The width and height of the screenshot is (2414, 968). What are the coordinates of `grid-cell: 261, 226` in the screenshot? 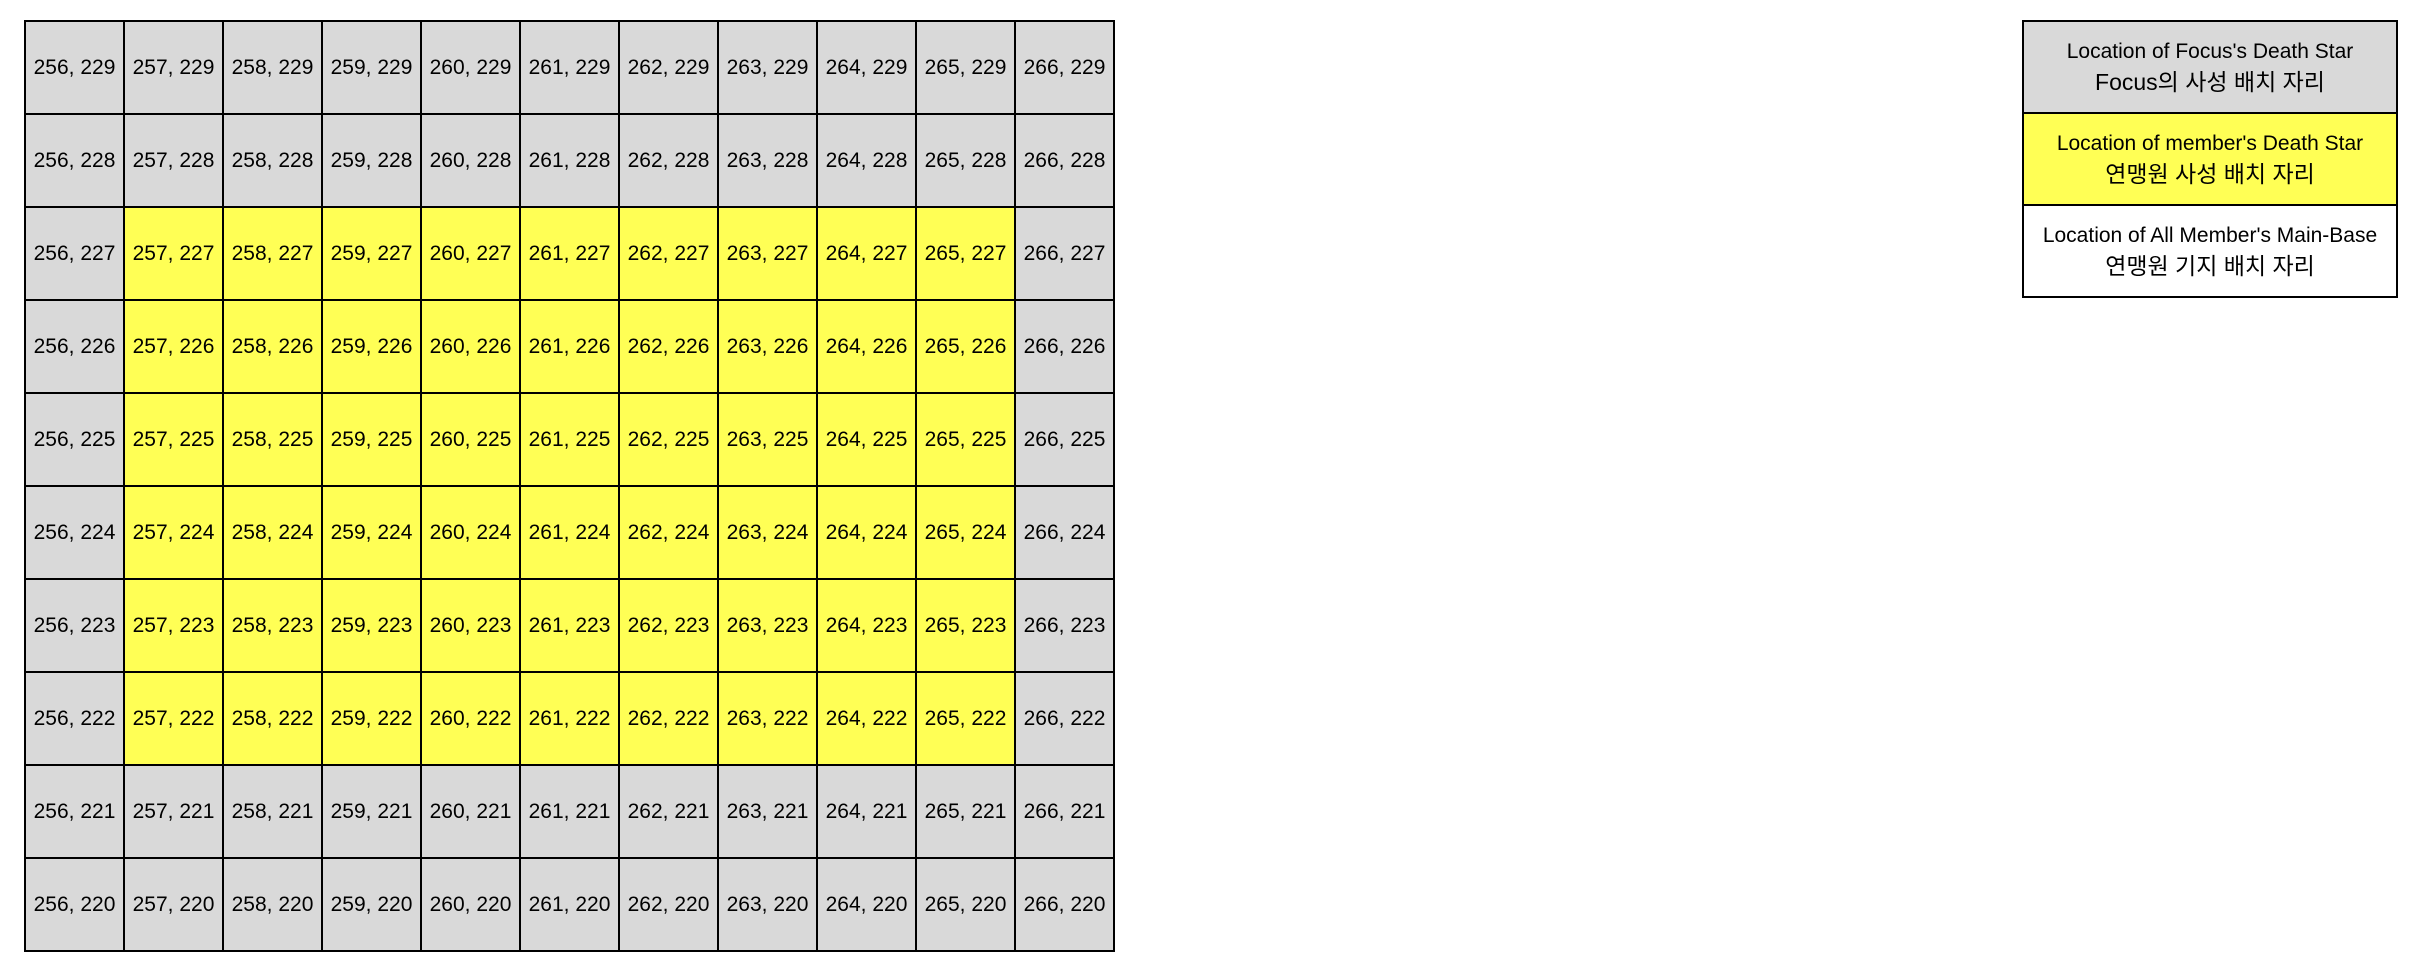 It's located at (569, 346).